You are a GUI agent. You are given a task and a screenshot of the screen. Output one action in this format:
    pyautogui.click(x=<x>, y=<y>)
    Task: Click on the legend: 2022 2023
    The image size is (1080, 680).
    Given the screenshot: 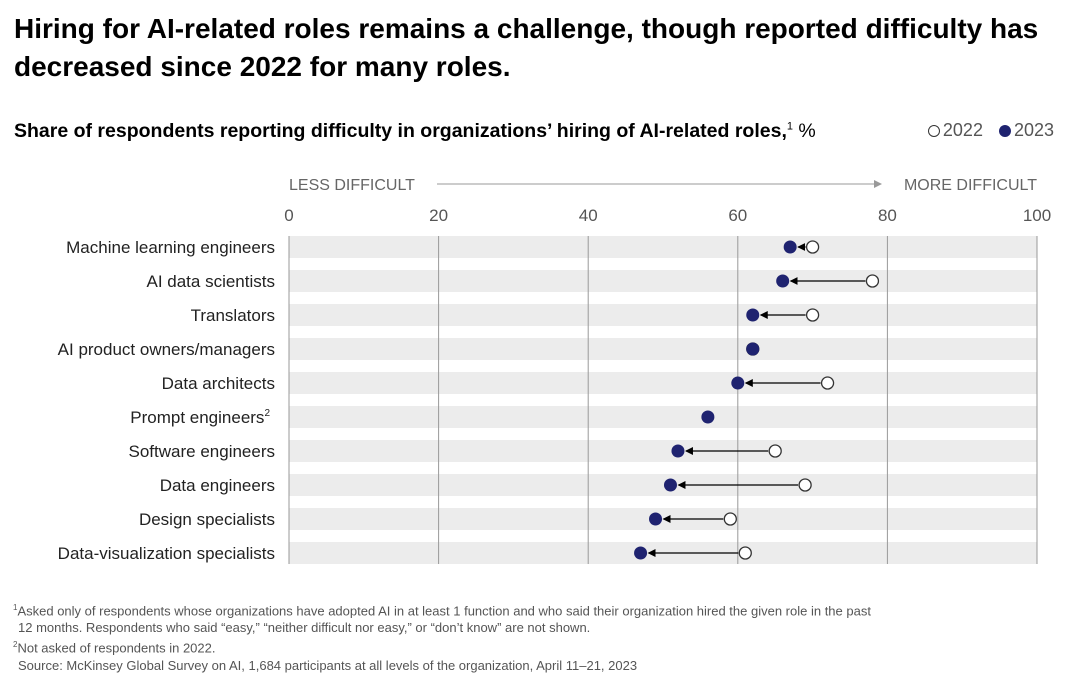 What is the action you would take?
    pyautogui.click(x=983, y=130)
    